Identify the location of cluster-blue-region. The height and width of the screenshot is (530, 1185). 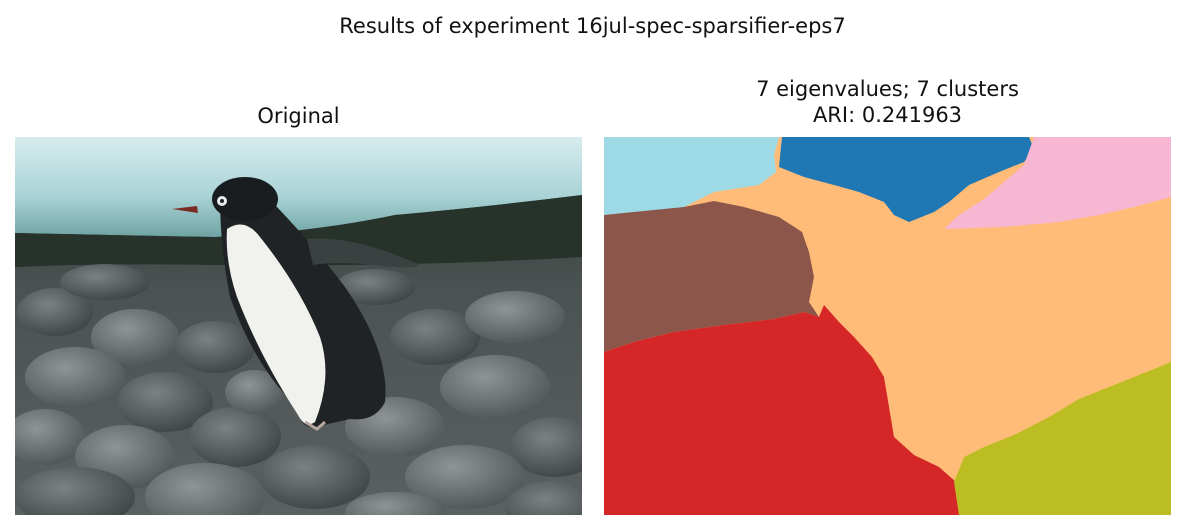
(906, 179).